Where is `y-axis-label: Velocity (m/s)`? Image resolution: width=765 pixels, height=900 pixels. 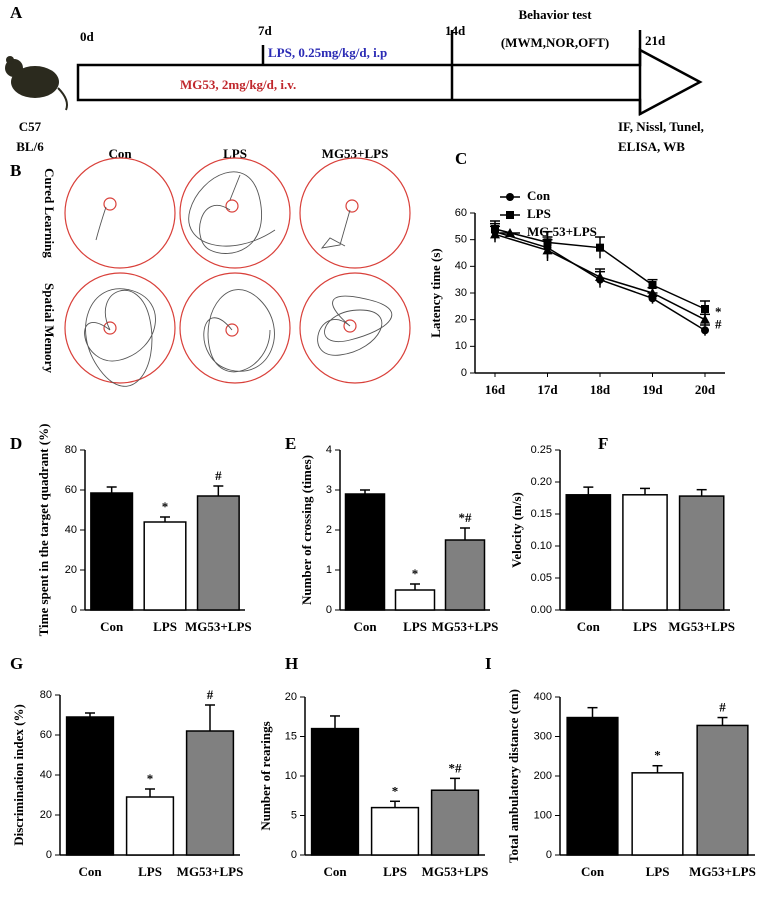 y-axis-label: Velocity (m/s) is located at coordinates (516, 530).